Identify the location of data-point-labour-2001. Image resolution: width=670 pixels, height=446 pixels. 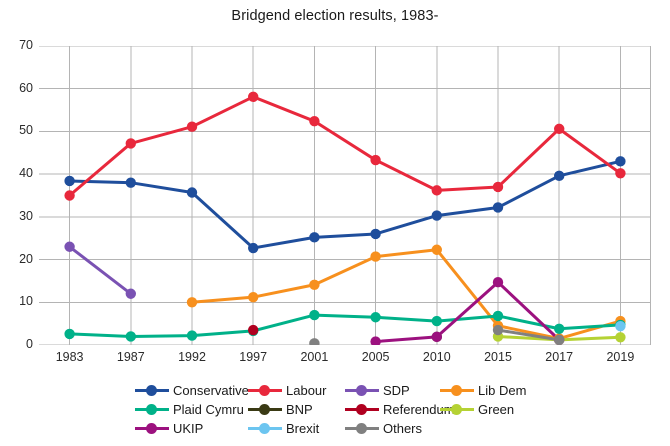
(314, 121).